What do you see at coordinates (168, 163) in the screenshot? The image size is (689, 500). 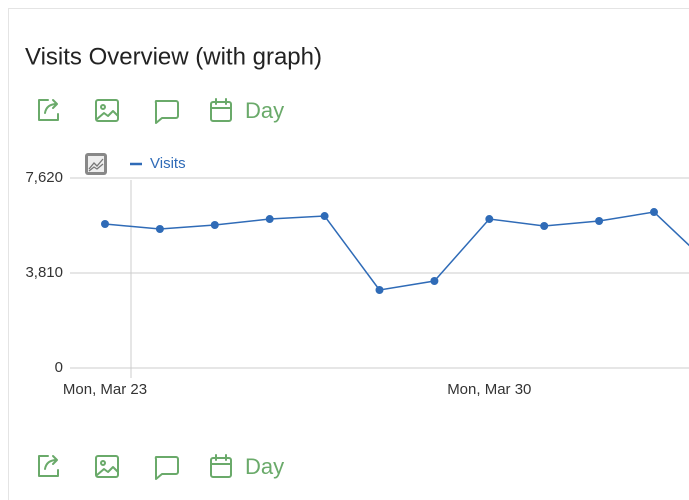 I see `legend-label: Visits` at bounding box center [168, 163].